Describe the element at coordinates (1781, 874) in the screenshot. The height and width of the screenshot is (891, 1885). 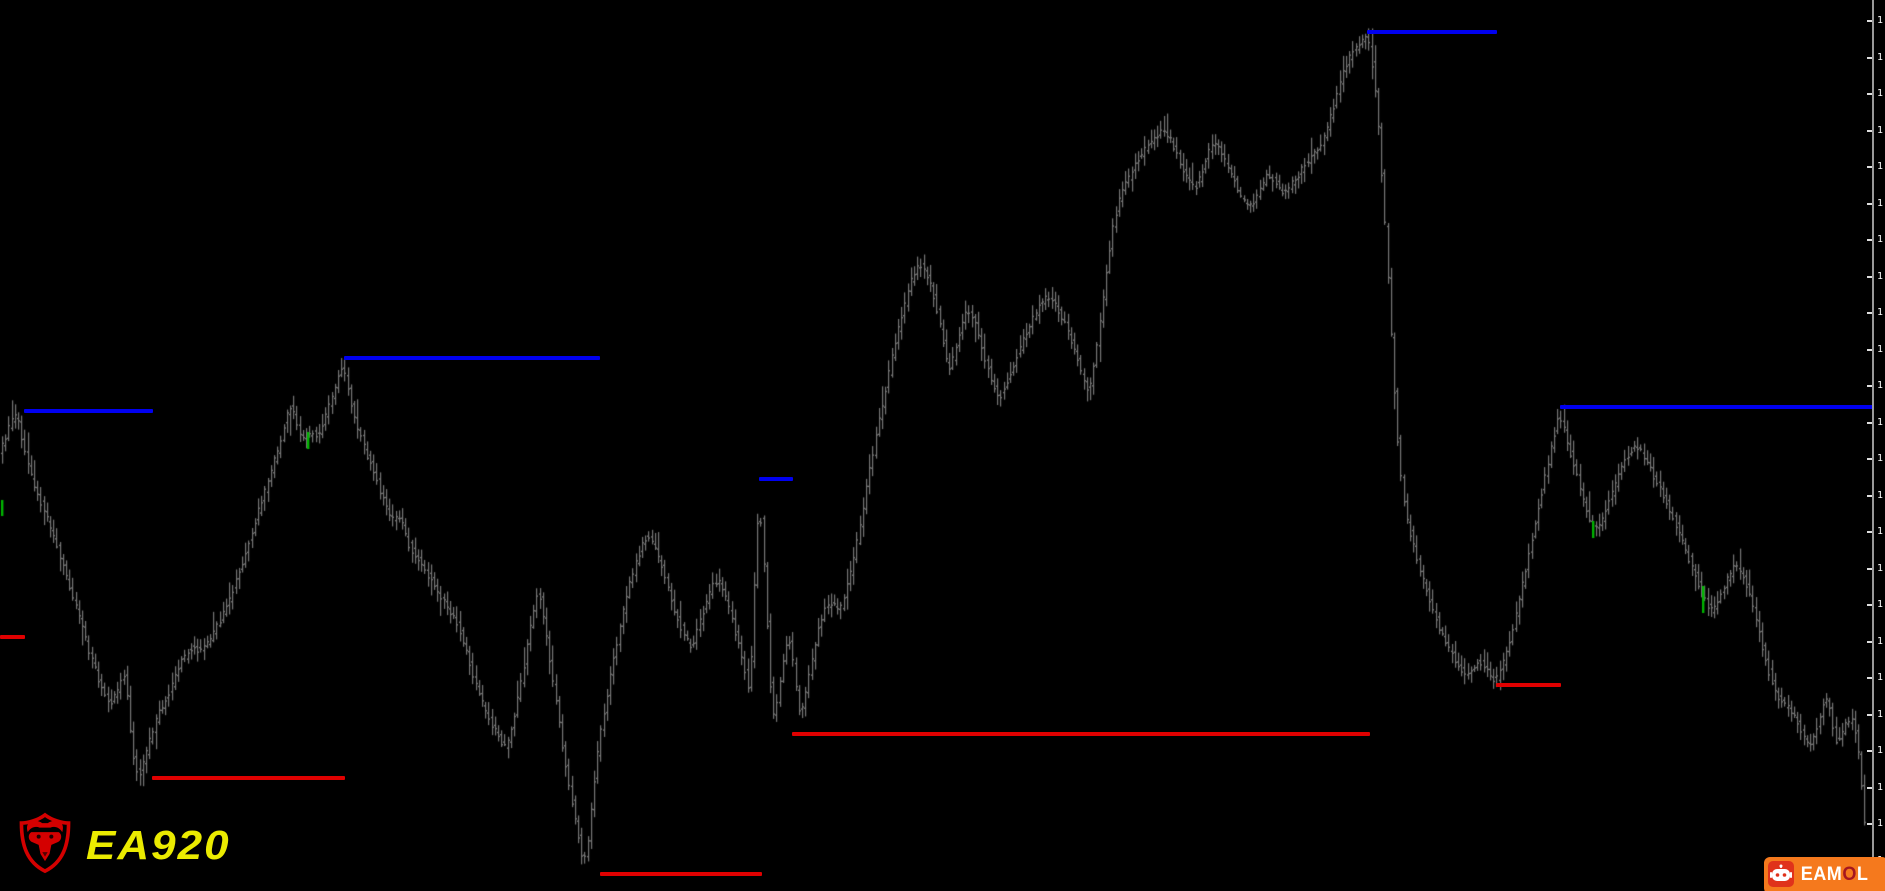
I see `robot-icon` at that location.